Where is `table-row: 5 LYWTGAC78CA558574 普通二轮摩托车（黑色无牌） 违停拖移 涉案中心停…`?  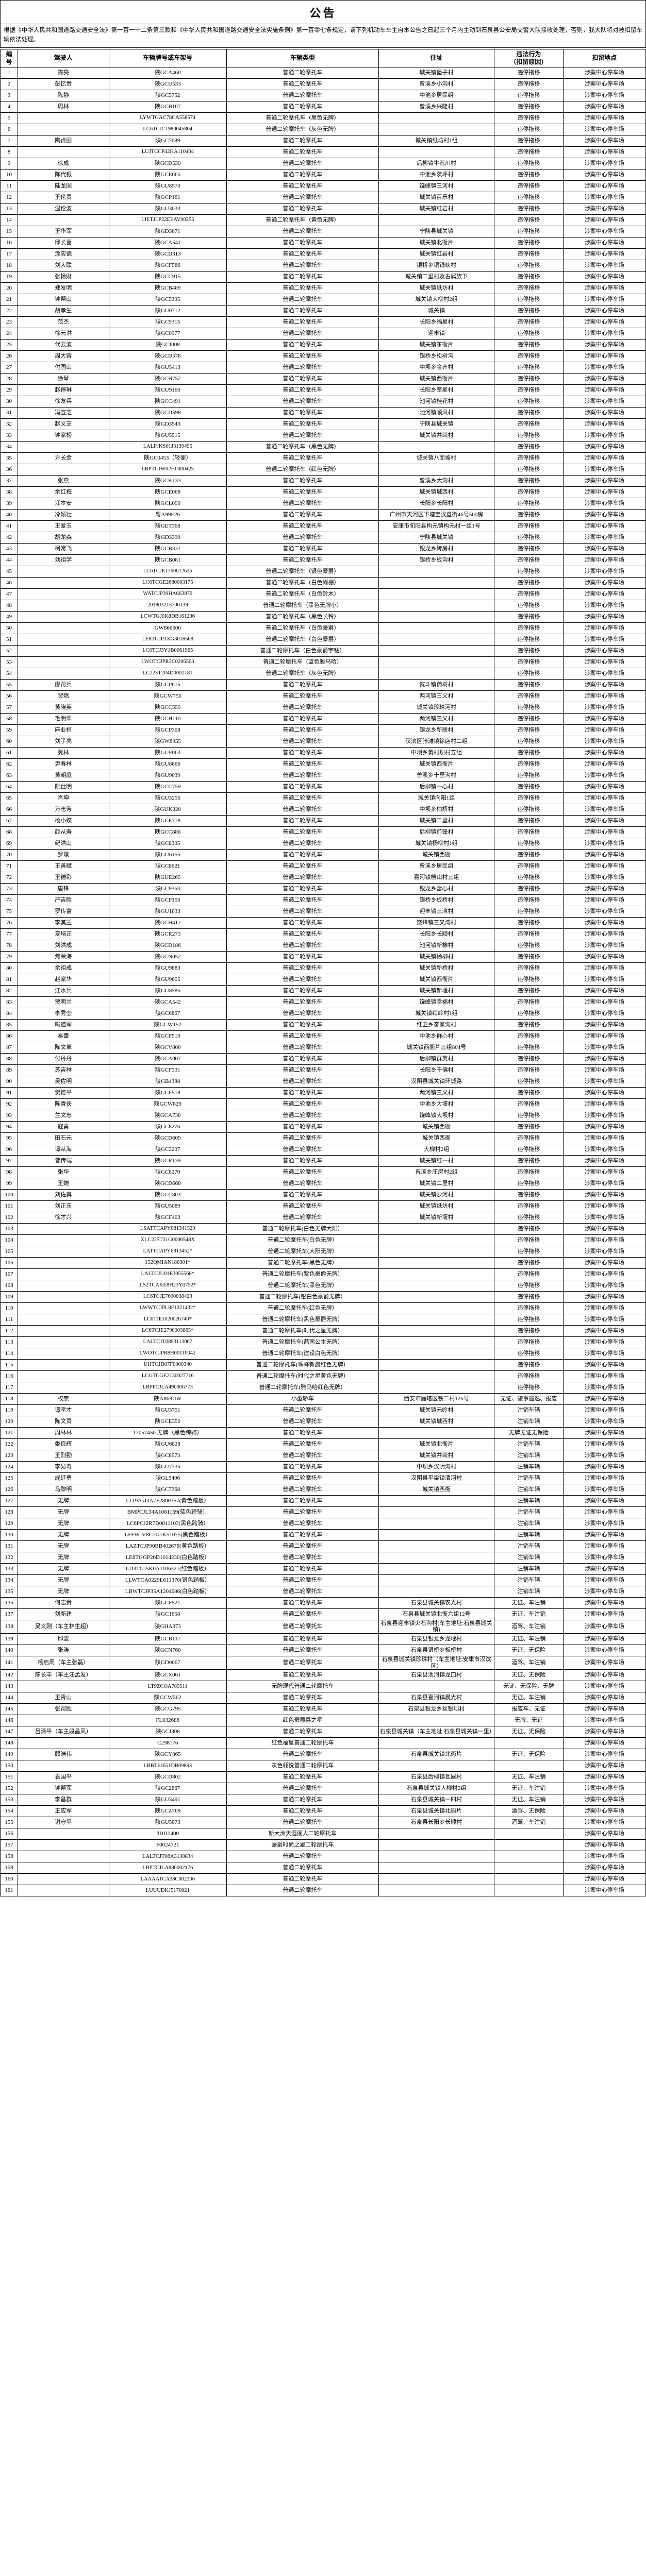 table-row: 5 LYWTGAC78CA558574 普通二轮摩托车（黑色无牌） 违停拖移 涉案中心停… is located at coordinates (323, 118).